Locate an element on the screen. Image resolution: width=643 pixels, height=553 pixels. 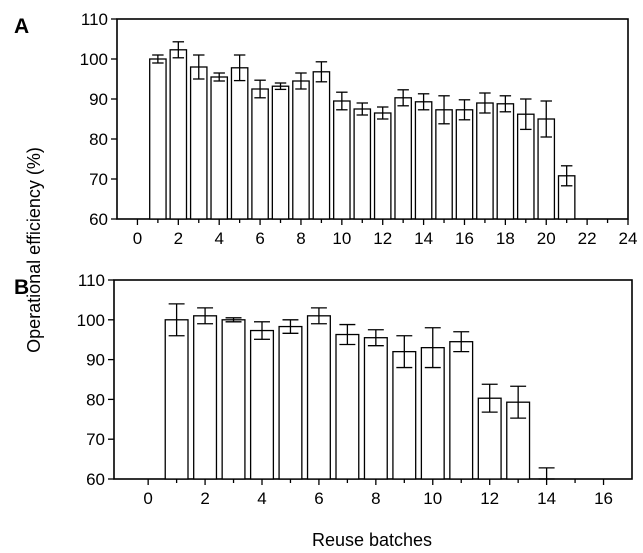
x-tick-label: 22 is located at coordinates (587, 238).